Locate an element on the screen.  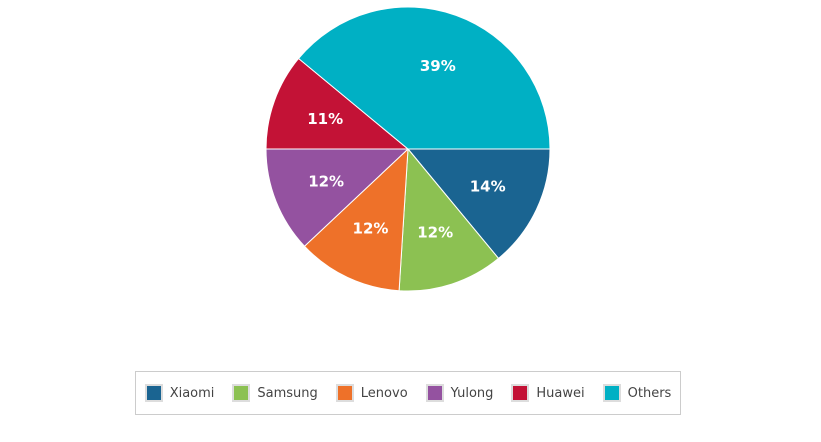
legend-item-samsung: Samsung is located at coordinates (275, 393).